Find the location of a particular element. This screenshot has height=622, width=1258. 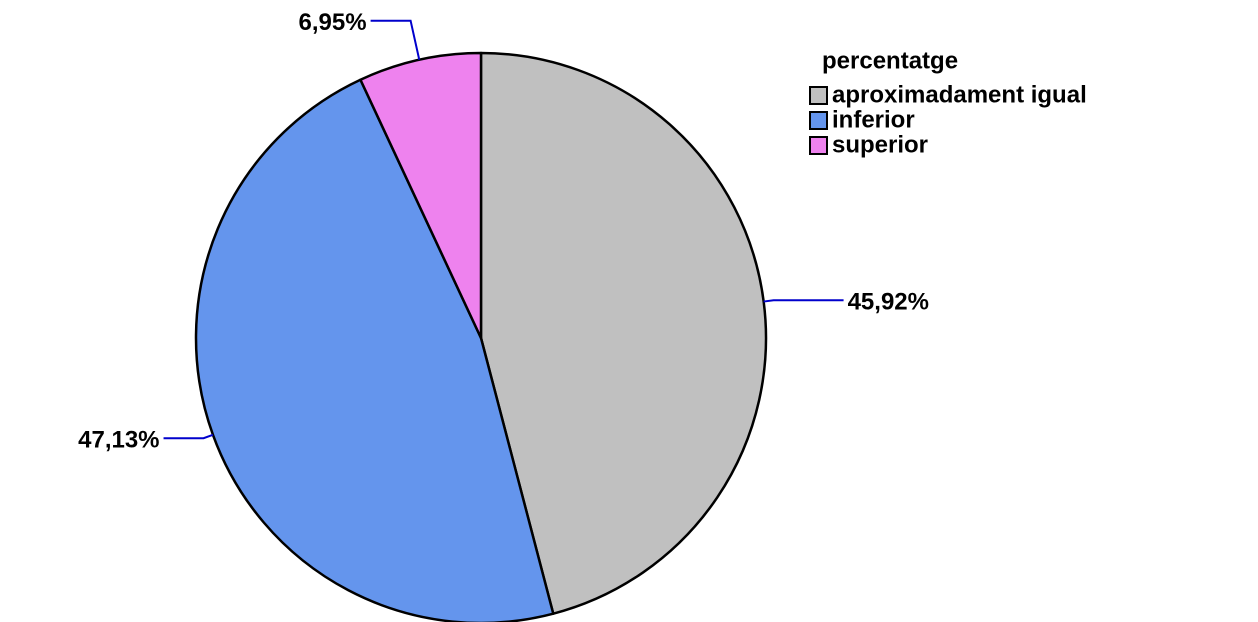

legend-label: superior is located at coordinates (880, 144).